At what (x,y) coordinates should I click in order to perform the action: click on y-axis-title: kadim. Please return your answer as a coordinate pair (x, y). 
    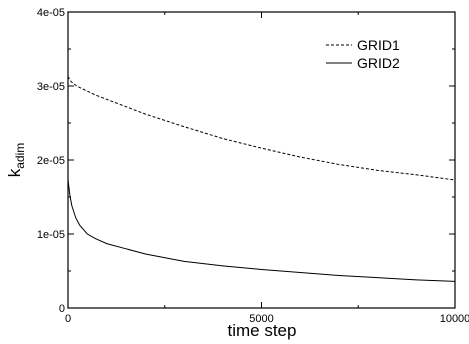
    Looking at the image, I should click on (16, 160).